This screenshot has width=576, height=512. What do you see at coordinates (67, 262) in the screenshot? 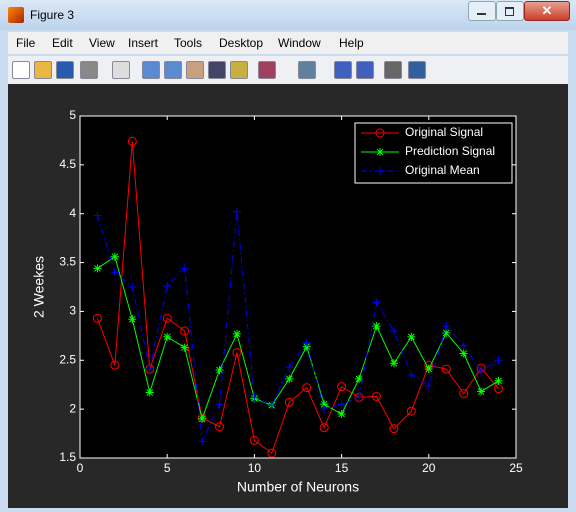
I see `y-tick-label: 3.5` at bounding box center [67, 262].